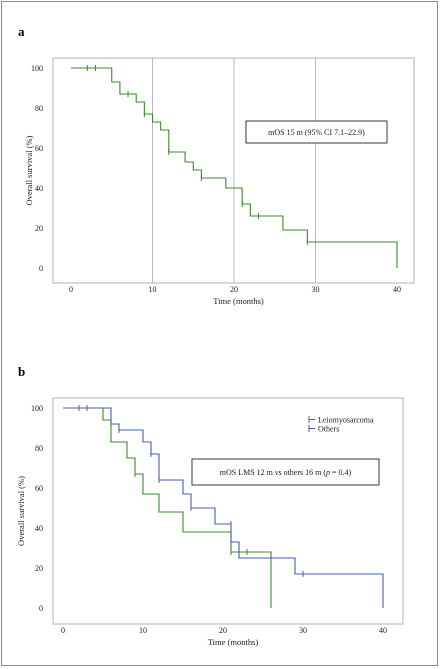 The height and width of the screenshot is (669, 441). What do you see at coordinates (278, 472) in the screenshot?
I see `annotation-text-part: vs` at bounding box center [278, 472].